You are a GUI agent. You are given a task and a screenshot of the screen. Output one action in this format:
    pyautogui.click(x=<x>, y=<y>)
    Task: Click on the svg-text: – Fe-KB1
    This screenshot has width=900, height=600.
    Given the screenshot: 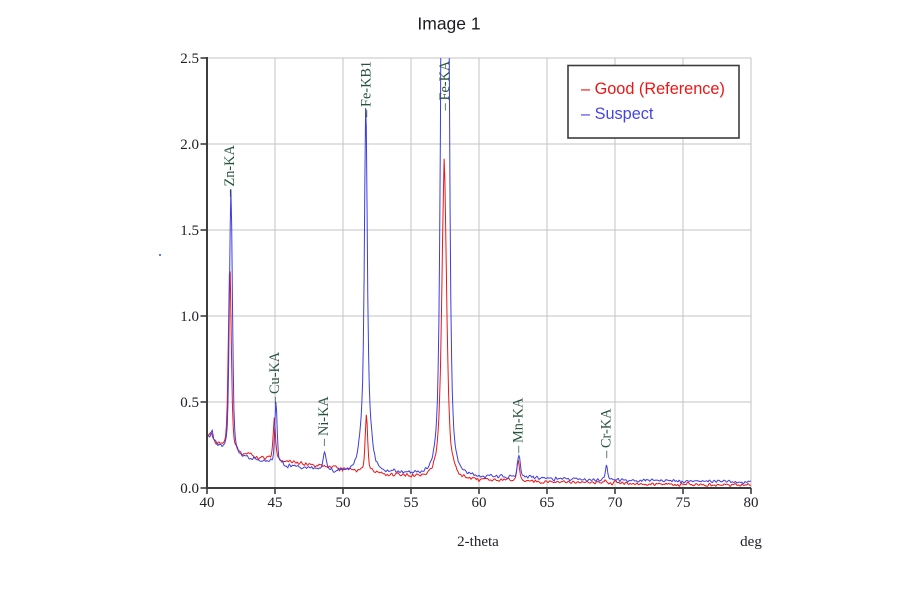 What is the action you would take?
    pyautogui.click(x=367, y=89)
    